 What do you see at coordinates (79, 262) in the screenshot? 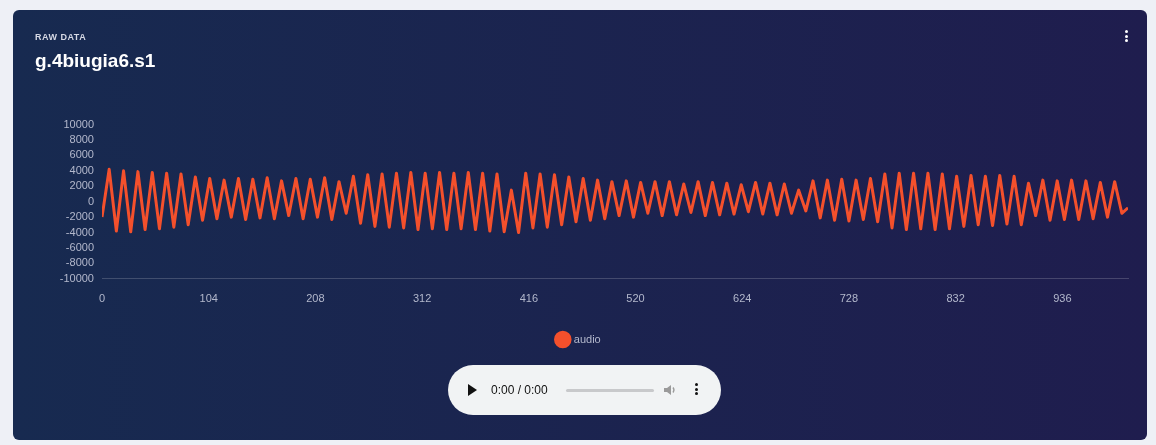
I see `y-tick-label: -8000` at bounding box center [79, 262].